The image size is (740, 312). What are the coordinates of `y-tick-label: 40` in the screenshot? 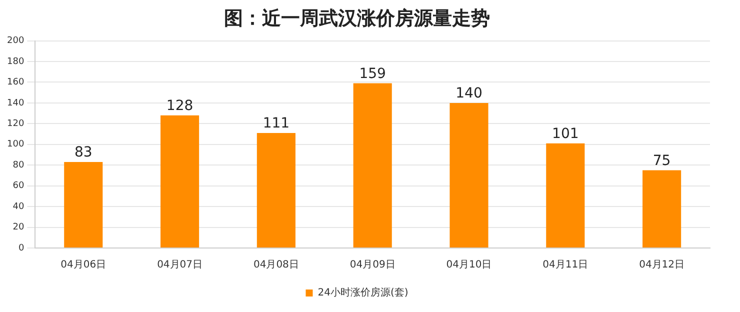 It's located at (18, 207).